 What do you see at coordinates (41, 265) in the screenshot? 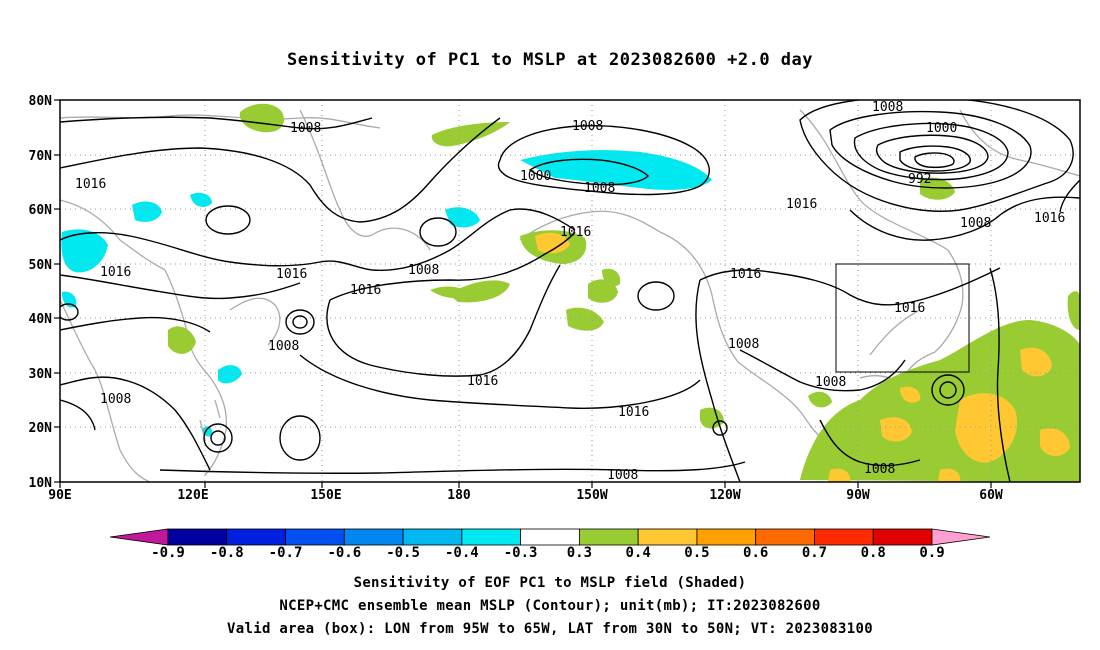
I see `lat-label: 50N` at bounding box center [41, 265].